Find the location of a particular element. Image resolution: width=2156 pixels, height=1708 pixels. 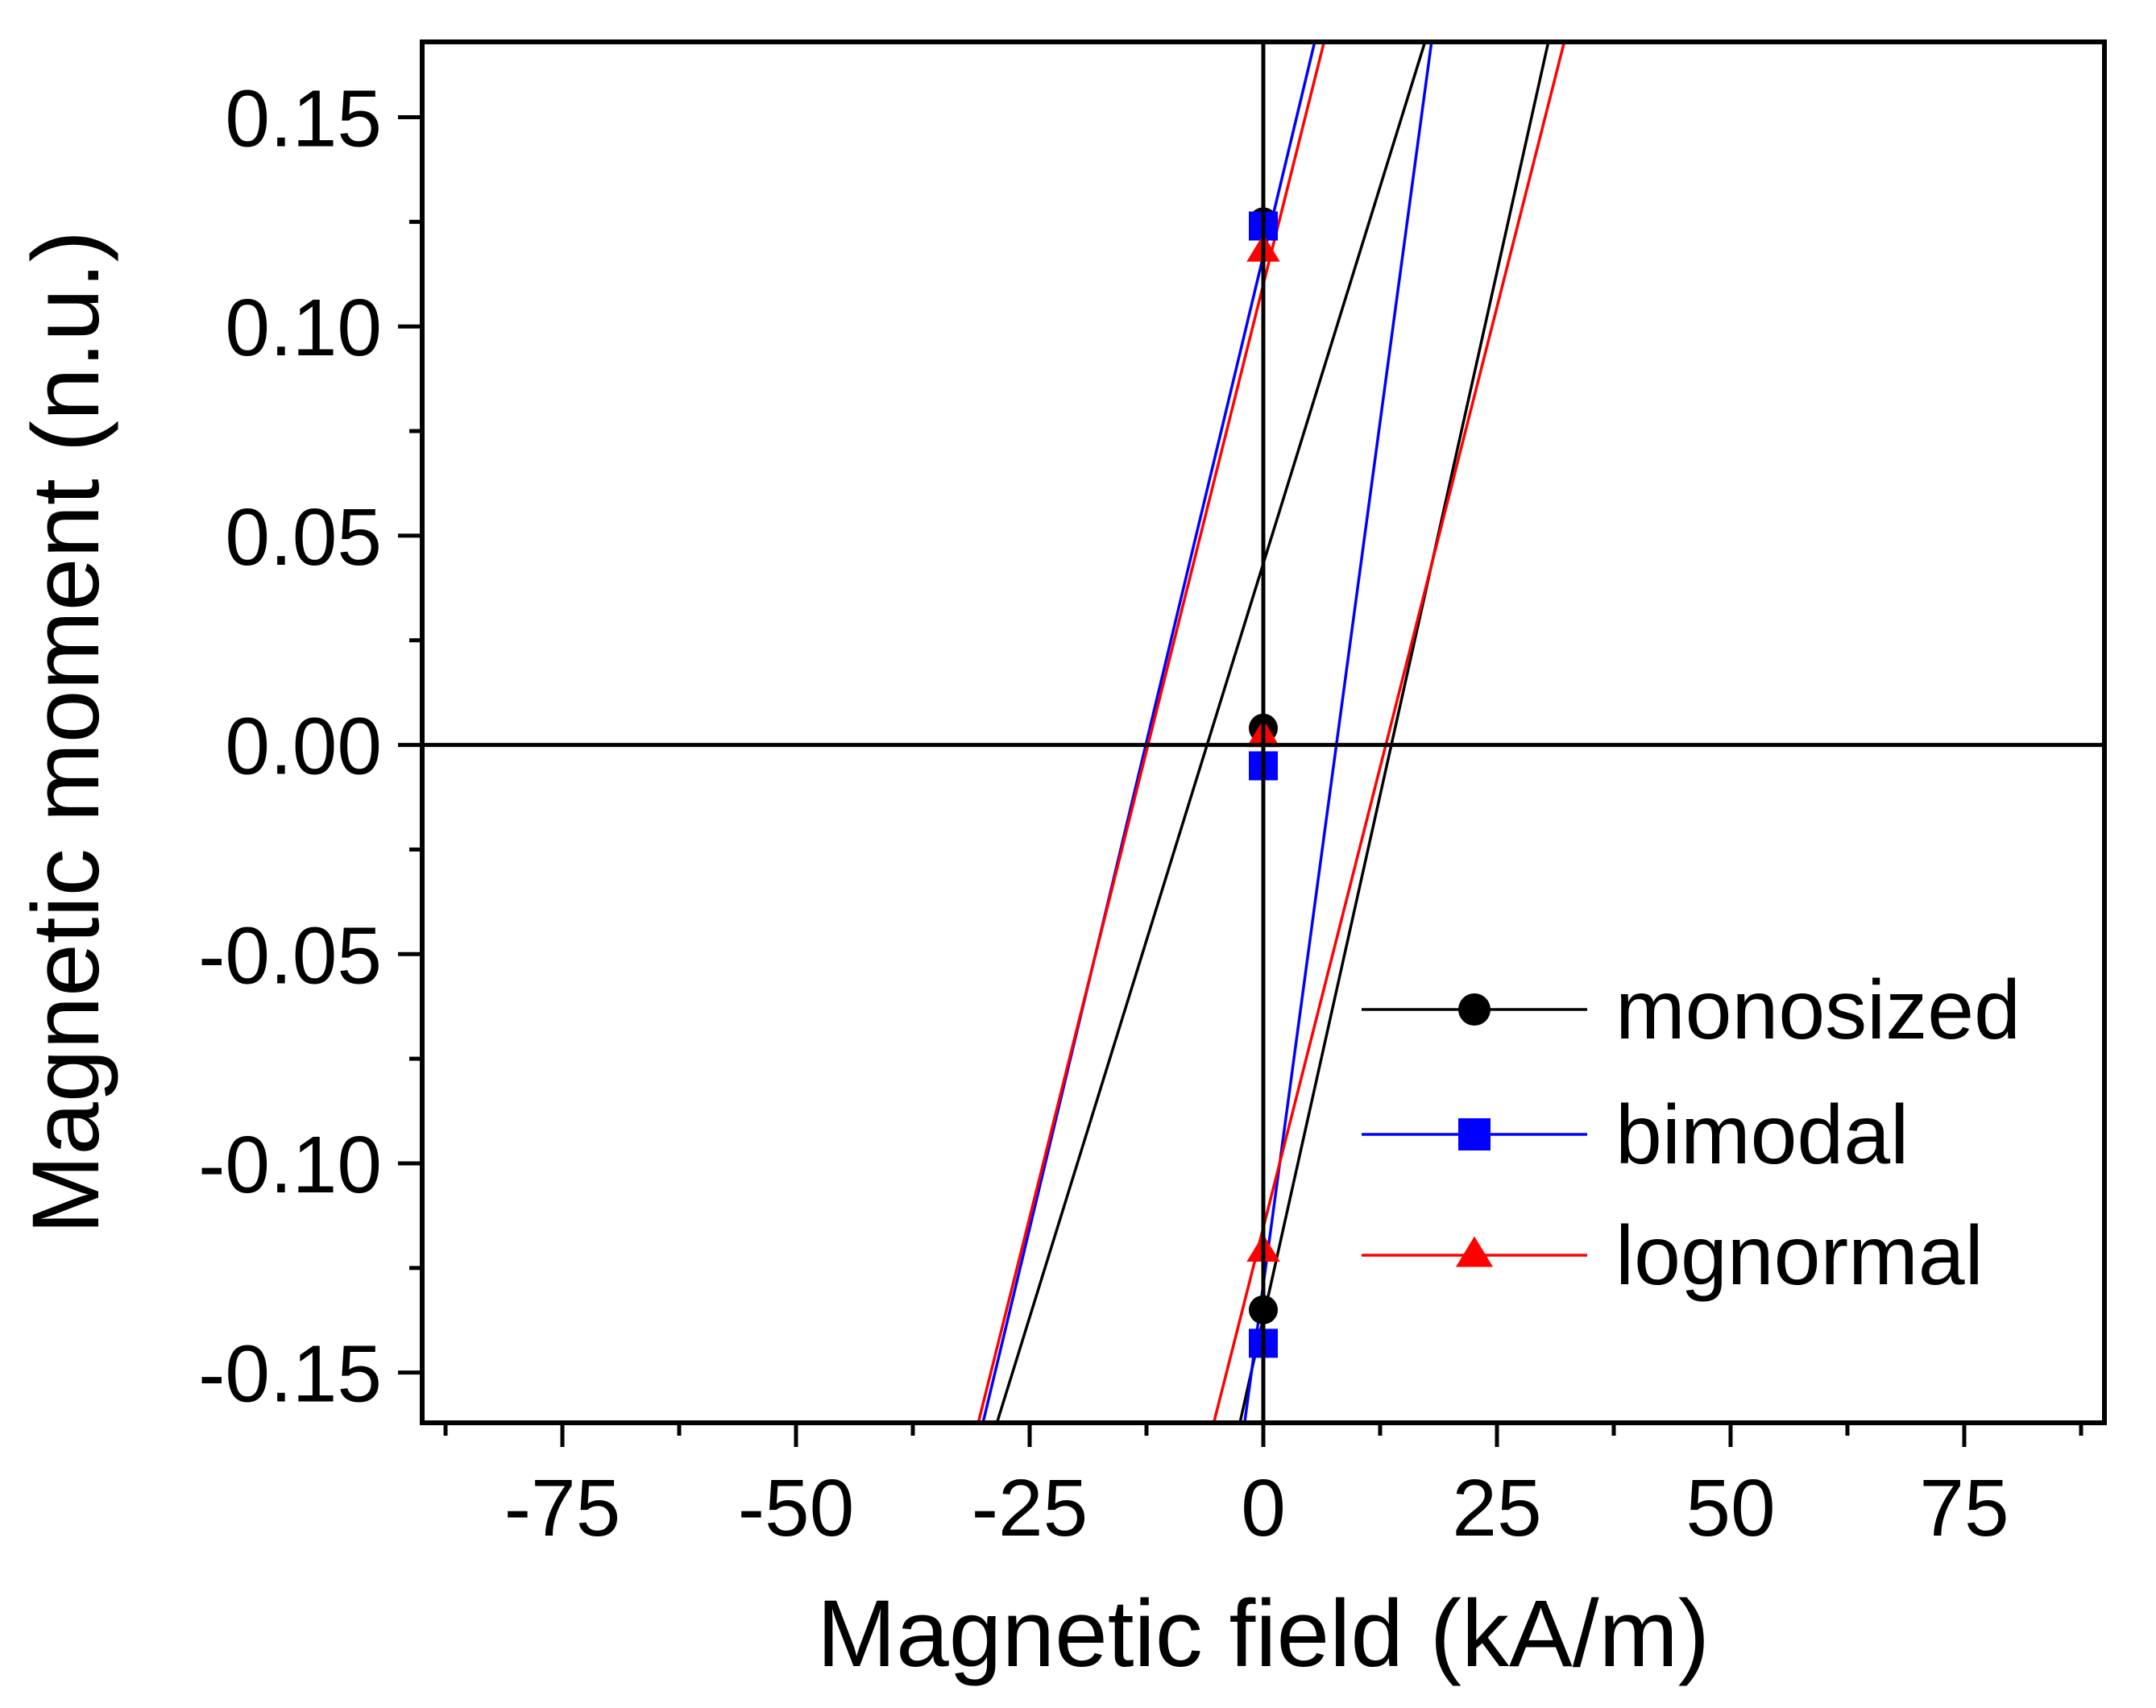

y-tick-label: 0.05 is located at coordinates (303, 537).